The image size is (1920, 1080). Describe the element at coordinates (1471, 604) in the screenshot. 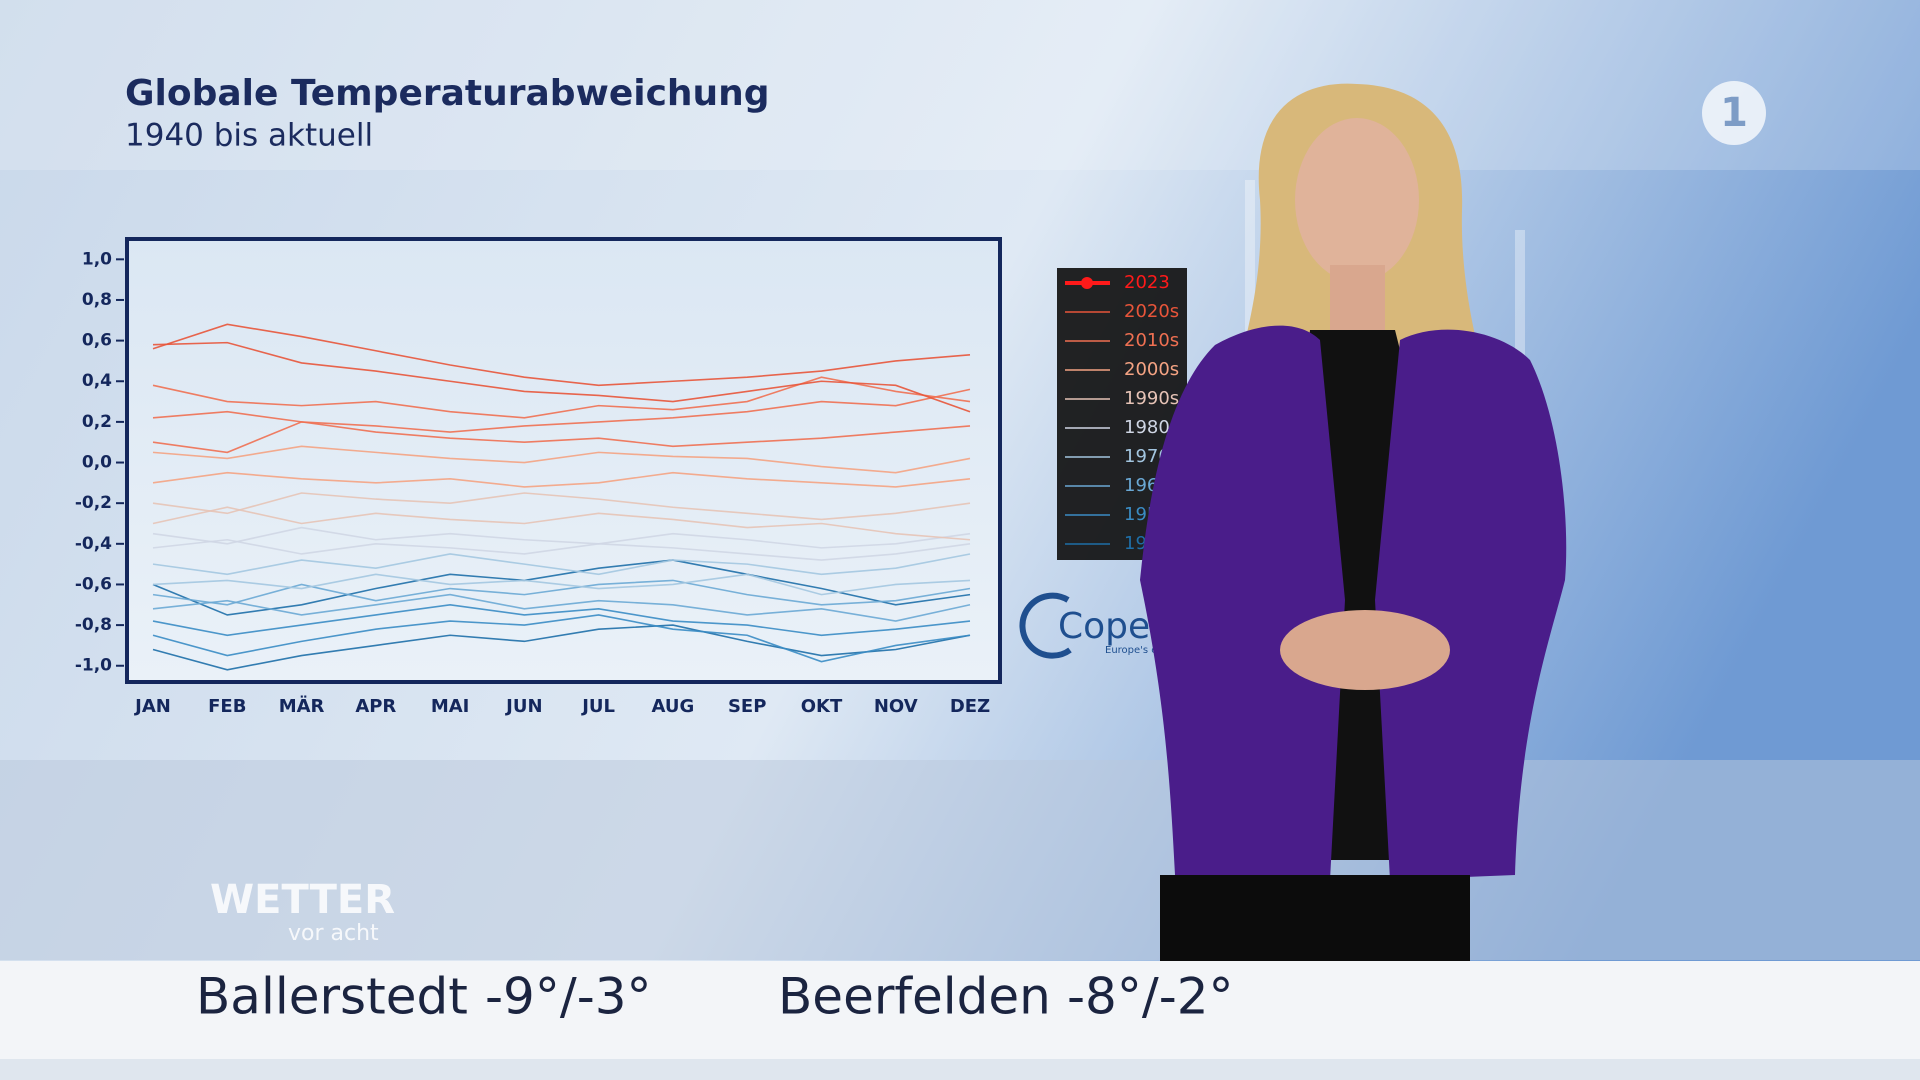

I see `presenter-jacket-right` at that location.